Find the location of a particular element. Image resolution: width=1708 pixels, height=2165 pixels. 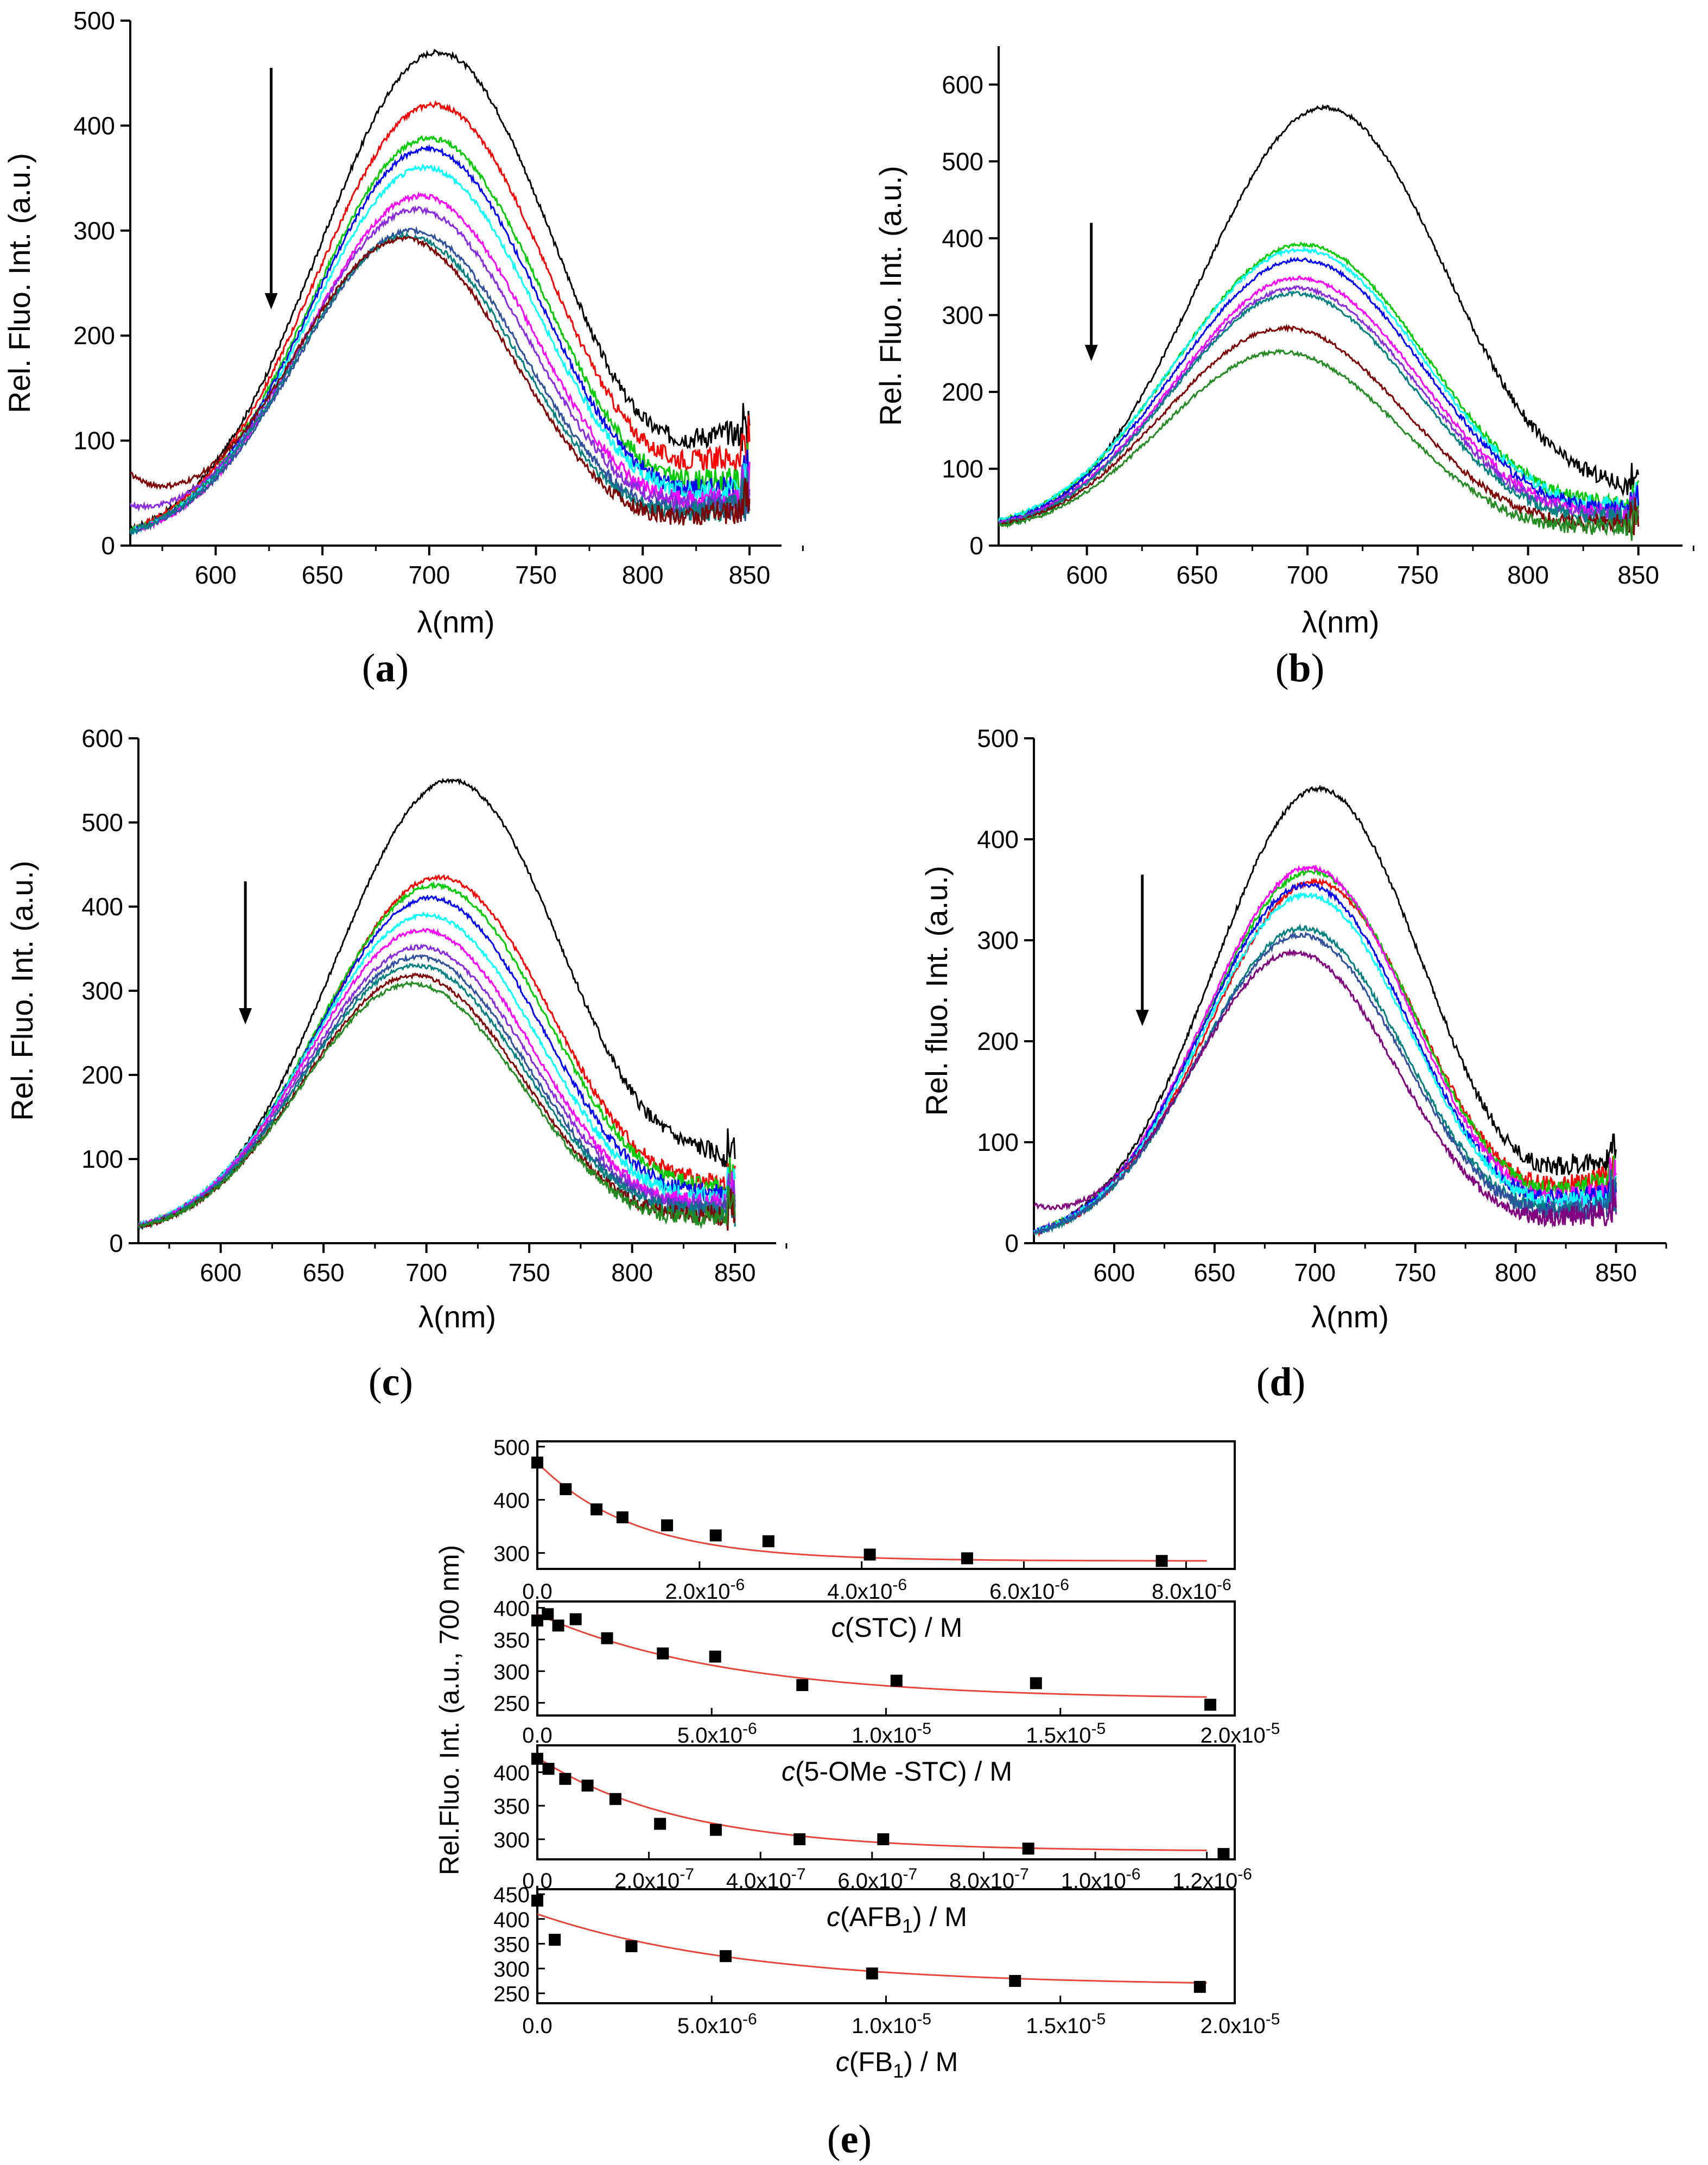

x-tick-label: 1.0x10⁻⁵ is located at coordinates (891, 1734).